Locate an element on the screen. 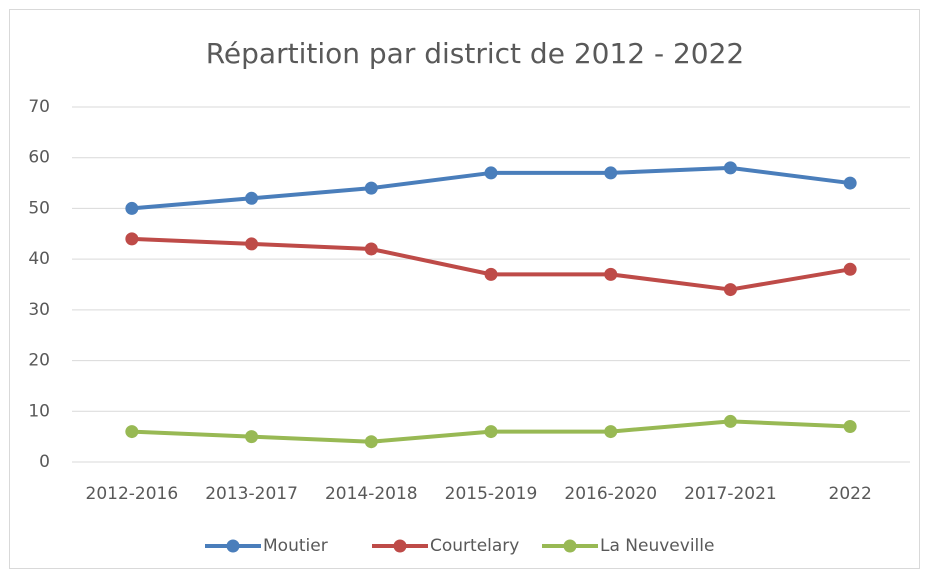  x-tick-label: 2017-2021 is located at coordinates (730, 494).